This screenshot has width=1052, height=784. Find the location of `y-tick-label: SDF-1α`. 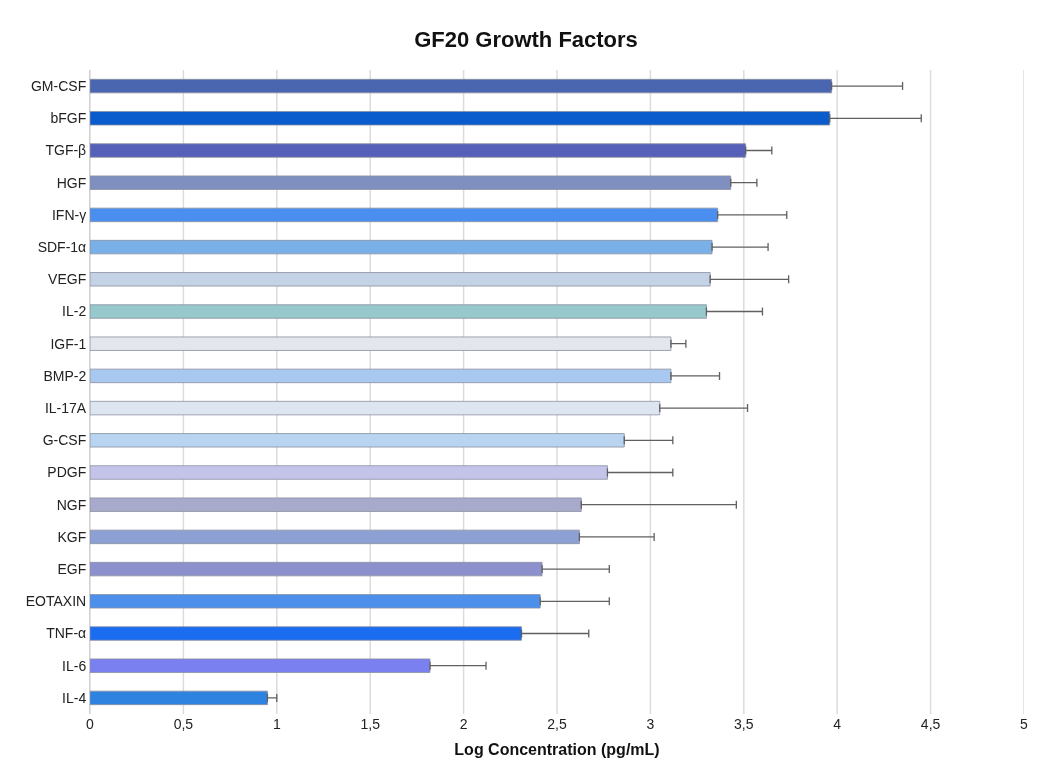

y-tick-label: SDF-1α is located at coordinates (62, 247).